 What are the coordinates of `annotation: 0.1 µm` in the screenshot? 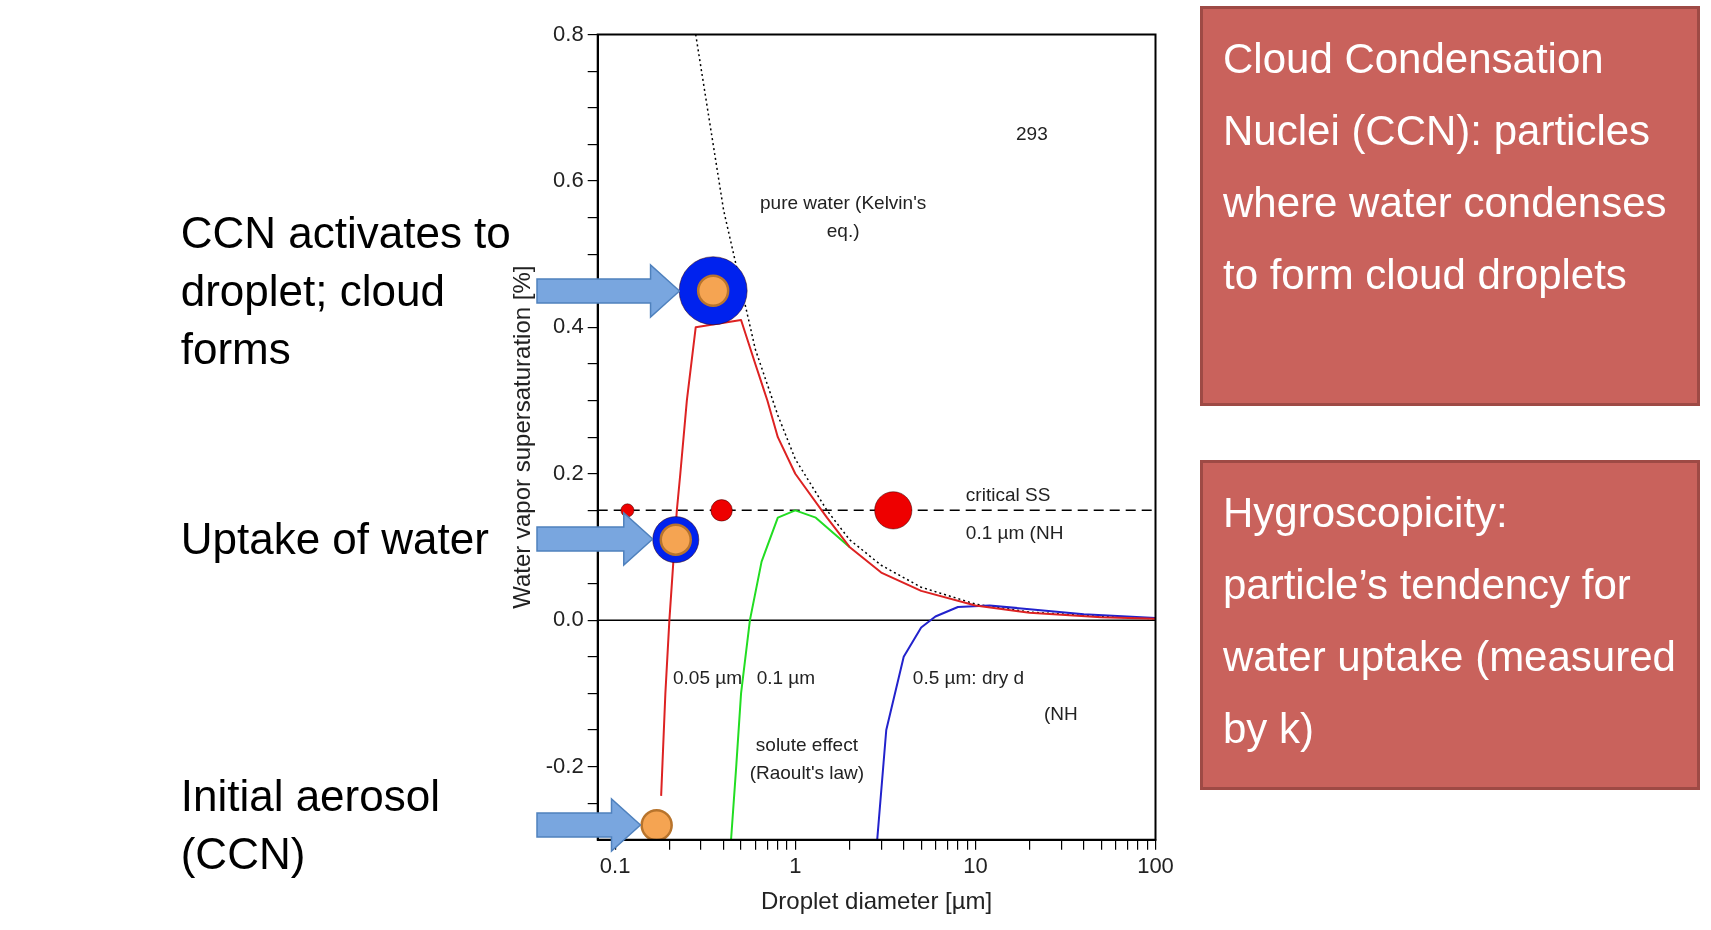 It's located at (786, 677).